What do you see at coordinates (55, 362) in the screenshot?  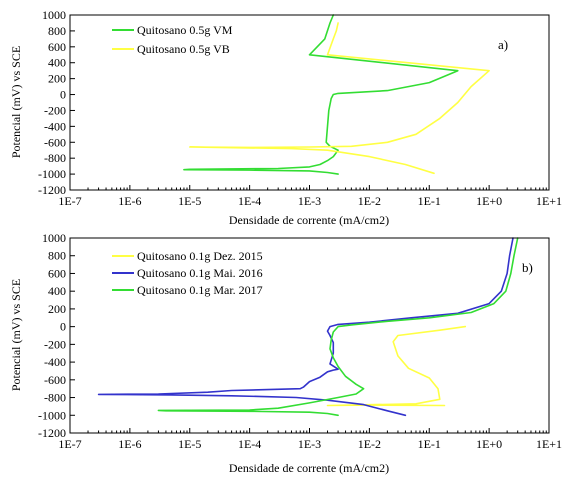 I see `y-tick-label-b: -400` at bounding box center [55, 362].